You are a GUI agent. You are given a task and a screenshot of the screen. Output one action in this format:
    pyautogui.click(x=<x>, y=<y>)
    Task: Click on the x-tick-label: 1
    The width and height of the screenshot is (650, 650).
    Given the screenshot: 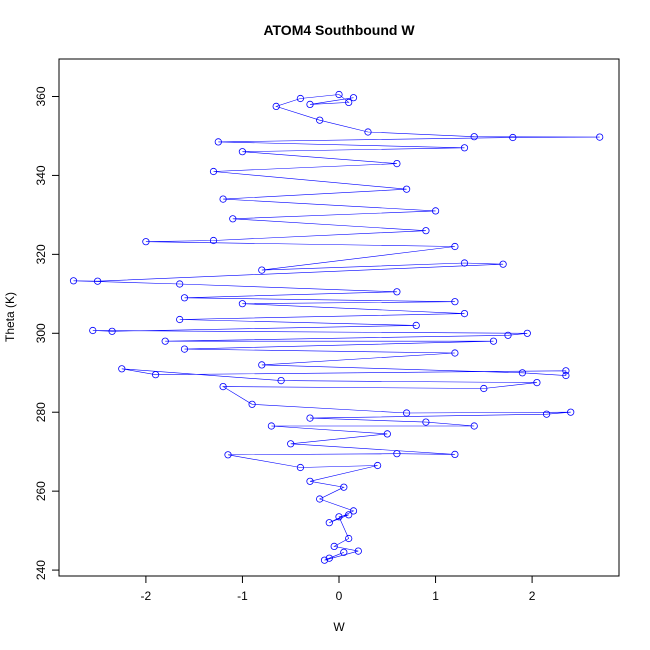 What is the action you would take?
    pyautogui.click(x=435, y=596)
    